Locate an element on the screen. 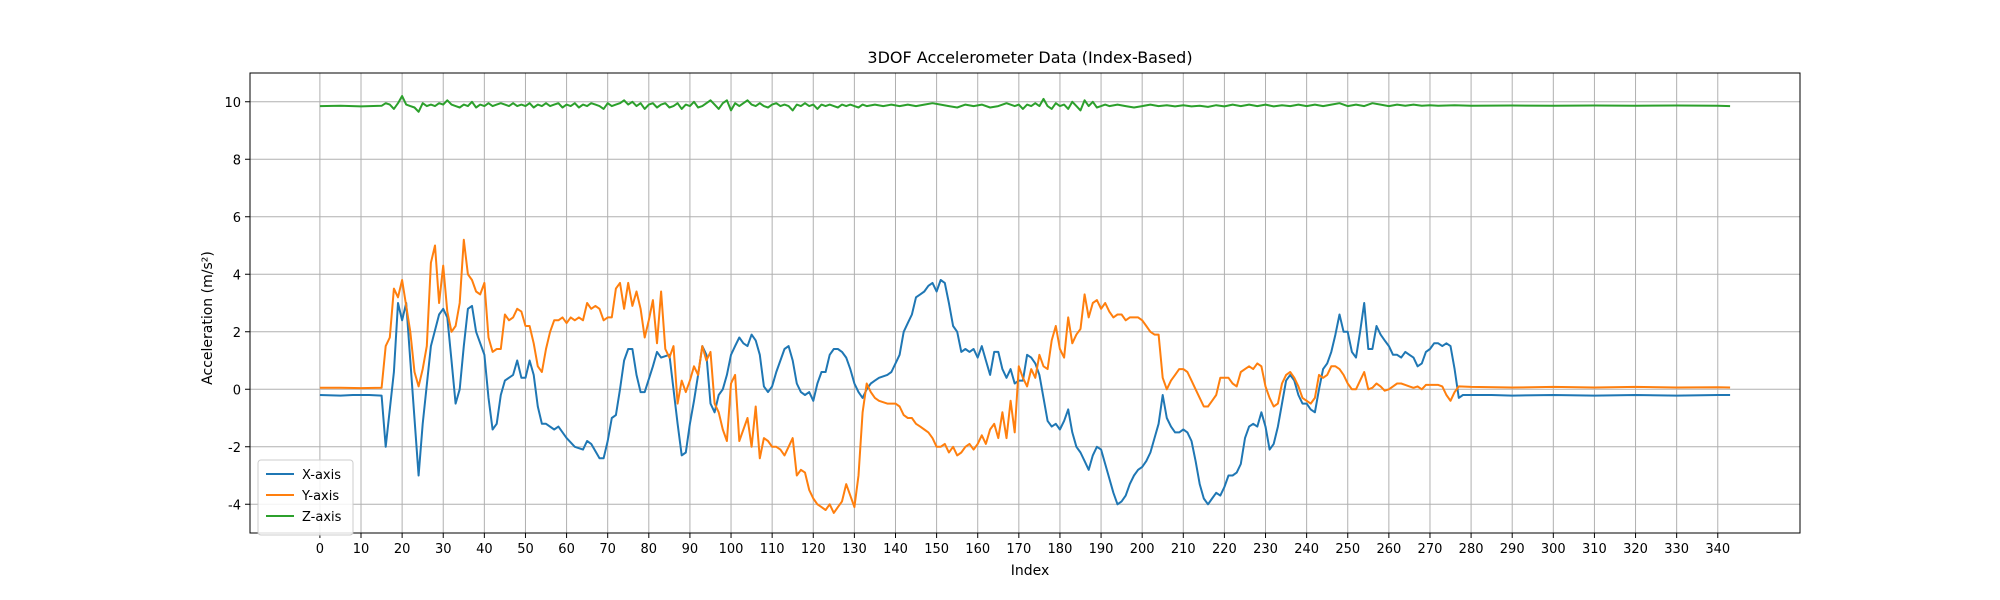 The height and width of the screenshot is (600, 2000). y-tick-label: 10 is located at coordinates (232, 103).